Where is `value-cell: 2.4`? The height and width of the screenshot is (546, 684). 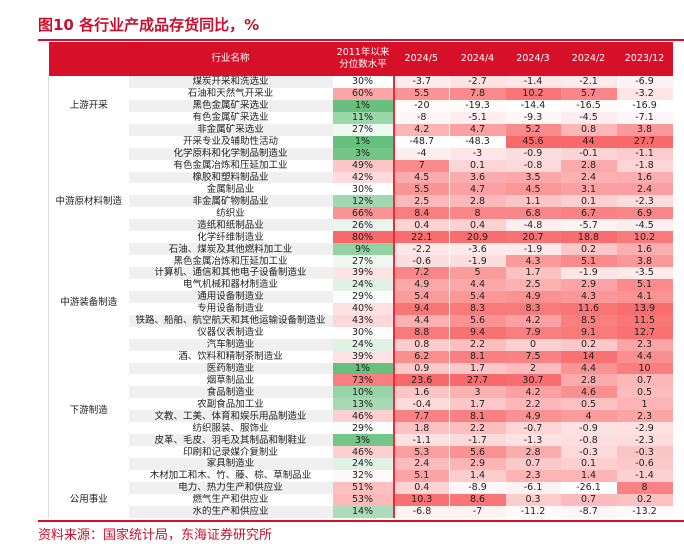 value-cell: 2.4 is located at coordinates (644, 189).